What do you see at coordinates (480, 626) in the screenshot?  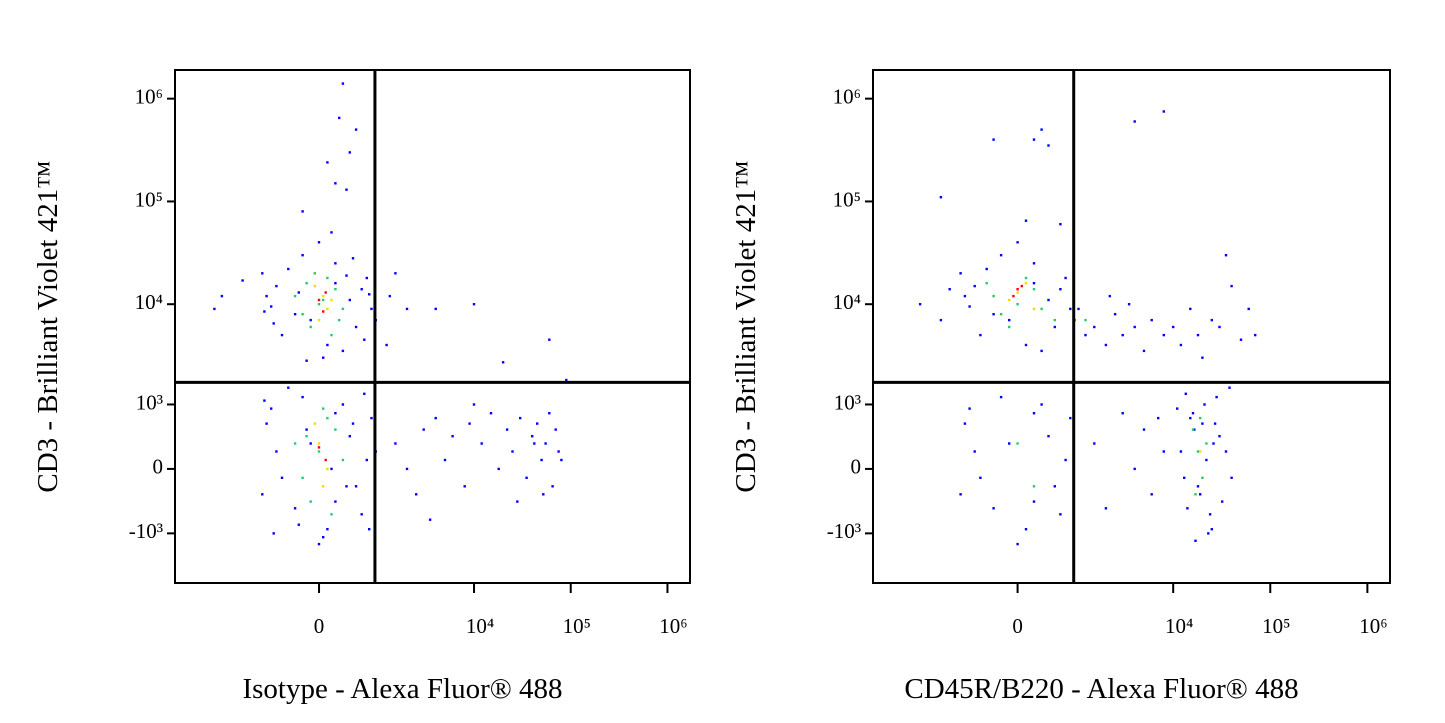 I see `x-tick-label: 10⁴` at bounding box center [480, 626].